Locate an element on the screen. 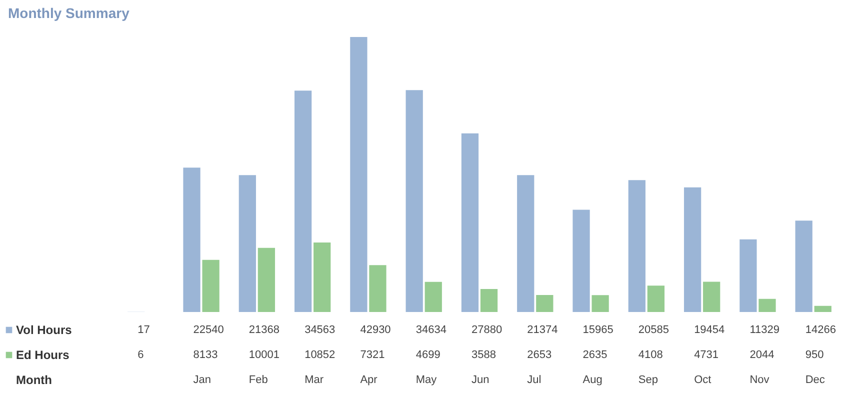 This screenshot has width=851, height=404. data-label: 11329 is located at coordinates (765, 330).